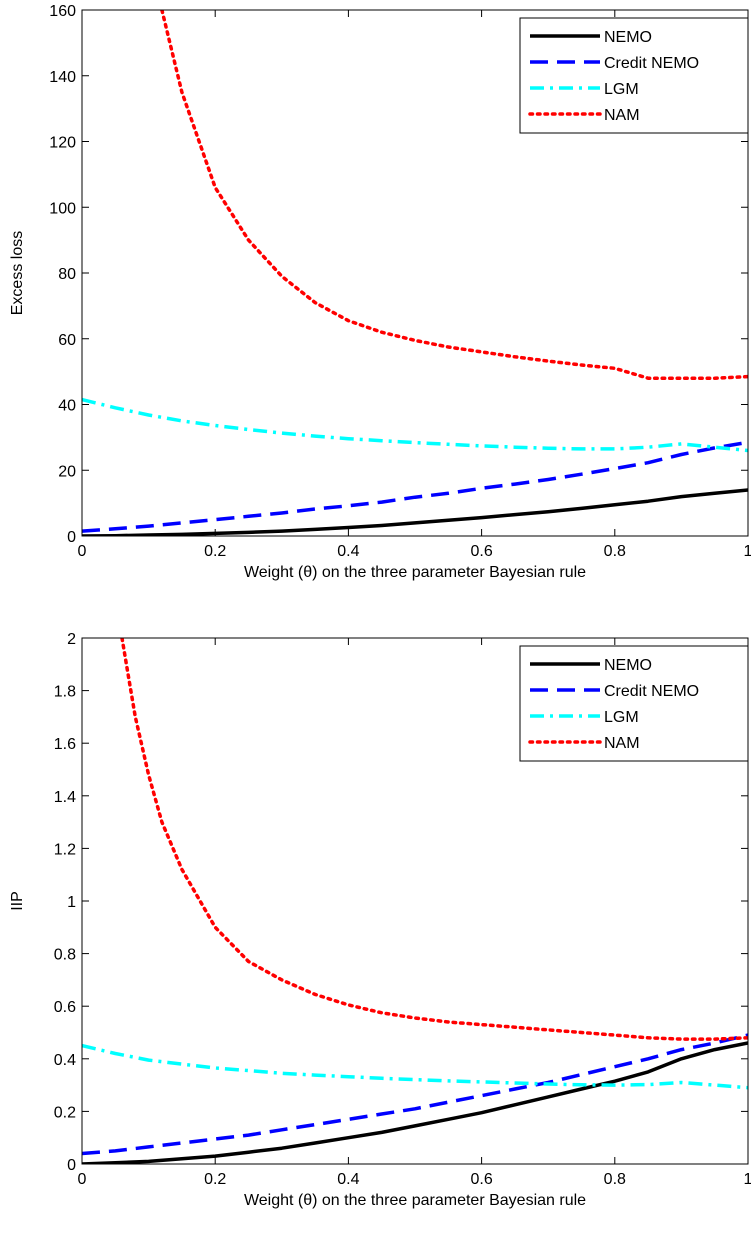  What do you see at coordinates (67, 471) in the screenshot?
I see `y-tick-label: 20` at bounding box center [67, 471].